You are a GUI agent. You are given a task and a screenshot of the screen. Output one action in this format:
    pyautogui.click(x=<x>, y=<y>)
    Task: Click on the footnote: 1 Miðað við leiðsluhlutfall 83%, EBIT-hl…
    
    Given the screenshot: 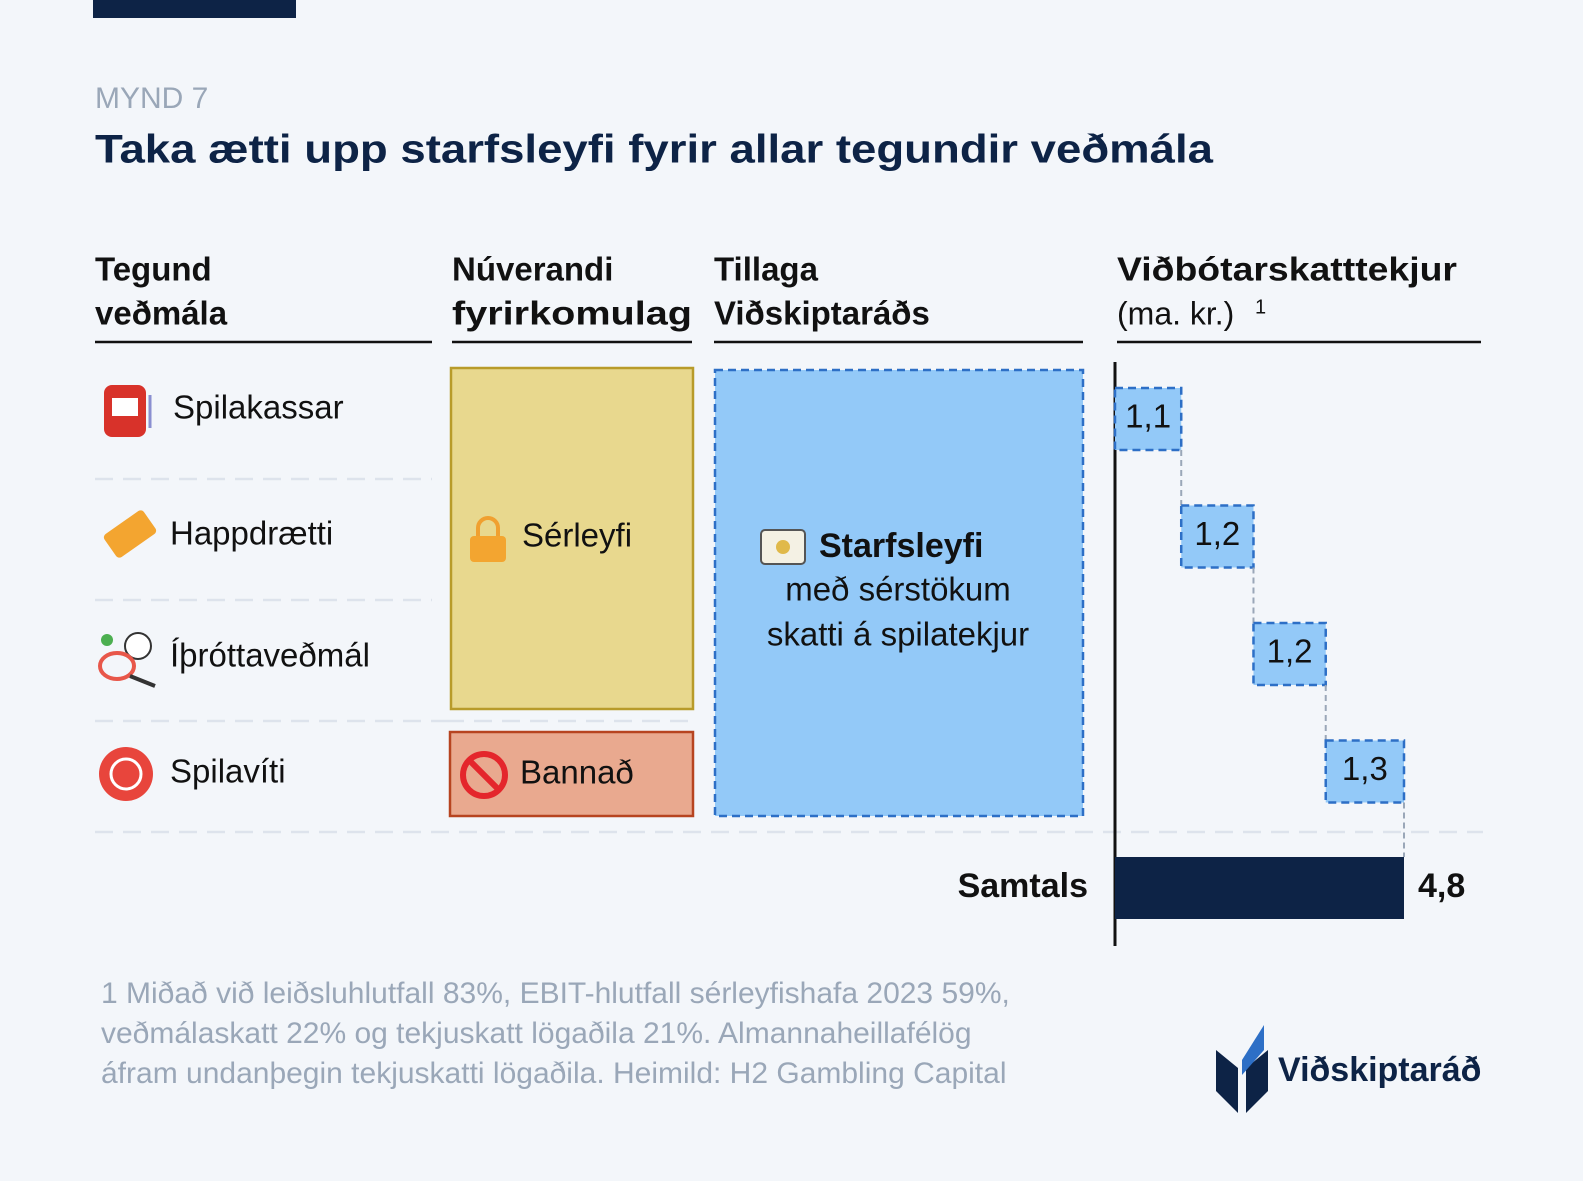 What is the action you would take?
    pyautogui.click(x=555, y=1033)
    